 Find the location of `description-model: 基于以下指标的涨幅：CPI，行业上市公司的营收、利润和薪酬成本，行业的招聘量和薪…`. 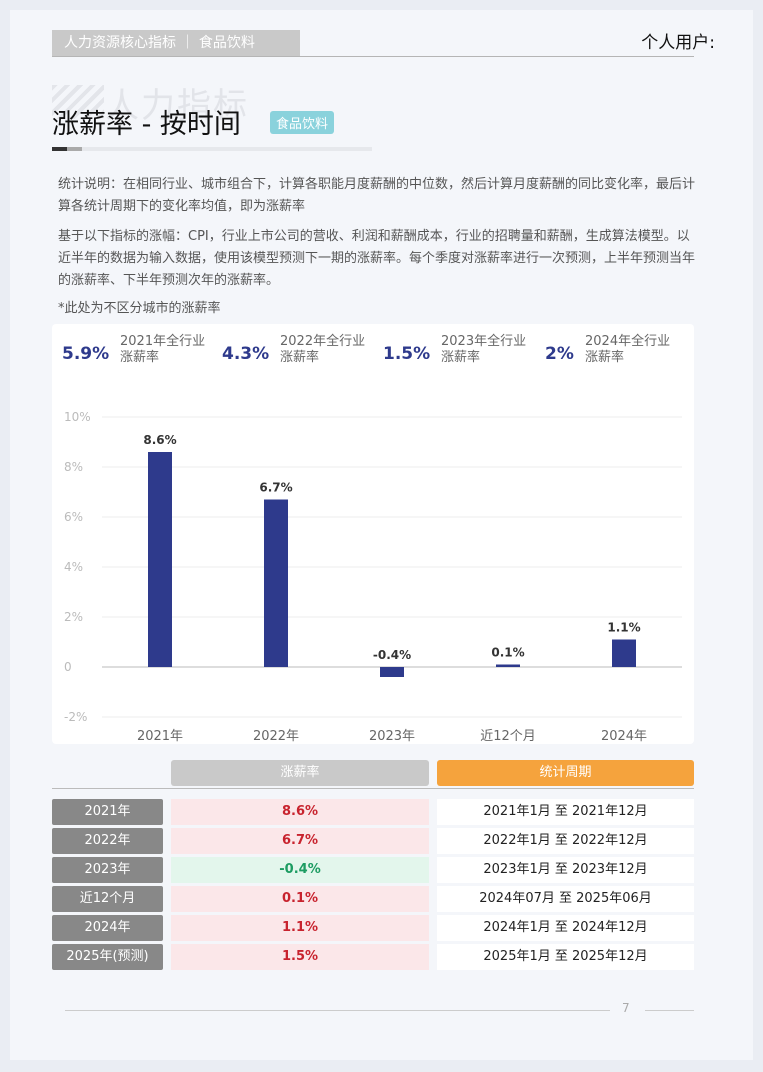

description-model: 基于以下指标的涨幅：CPI，行业上市公司的营收、利润和薪酬成本，行业的招聘量和薪… is located at coordinates (377, 258).